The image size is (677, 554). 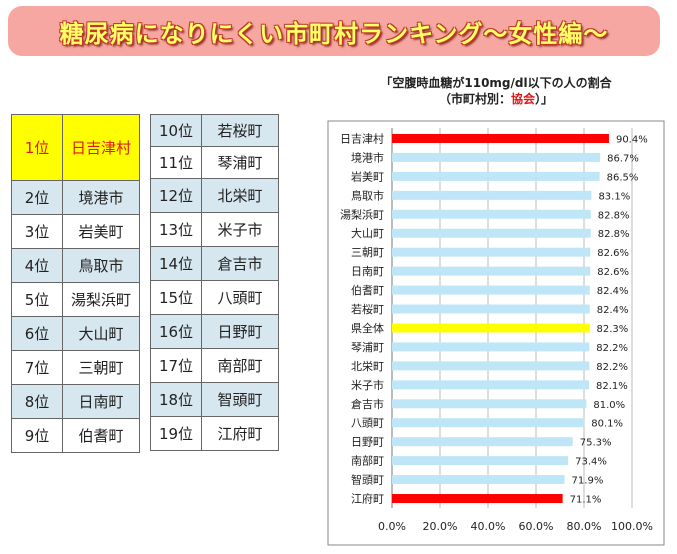 I want to click on rank-town: 湯梨浜町, so click(x=101, y=299).